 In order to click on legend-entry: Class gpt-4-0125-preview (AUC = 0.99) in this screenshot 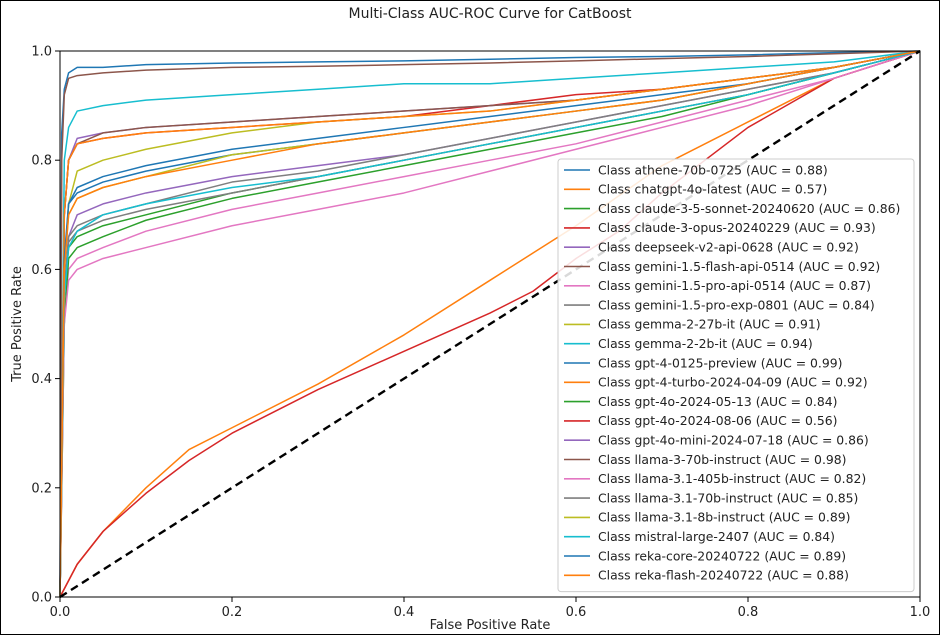, I will do `click(720, 362)`.